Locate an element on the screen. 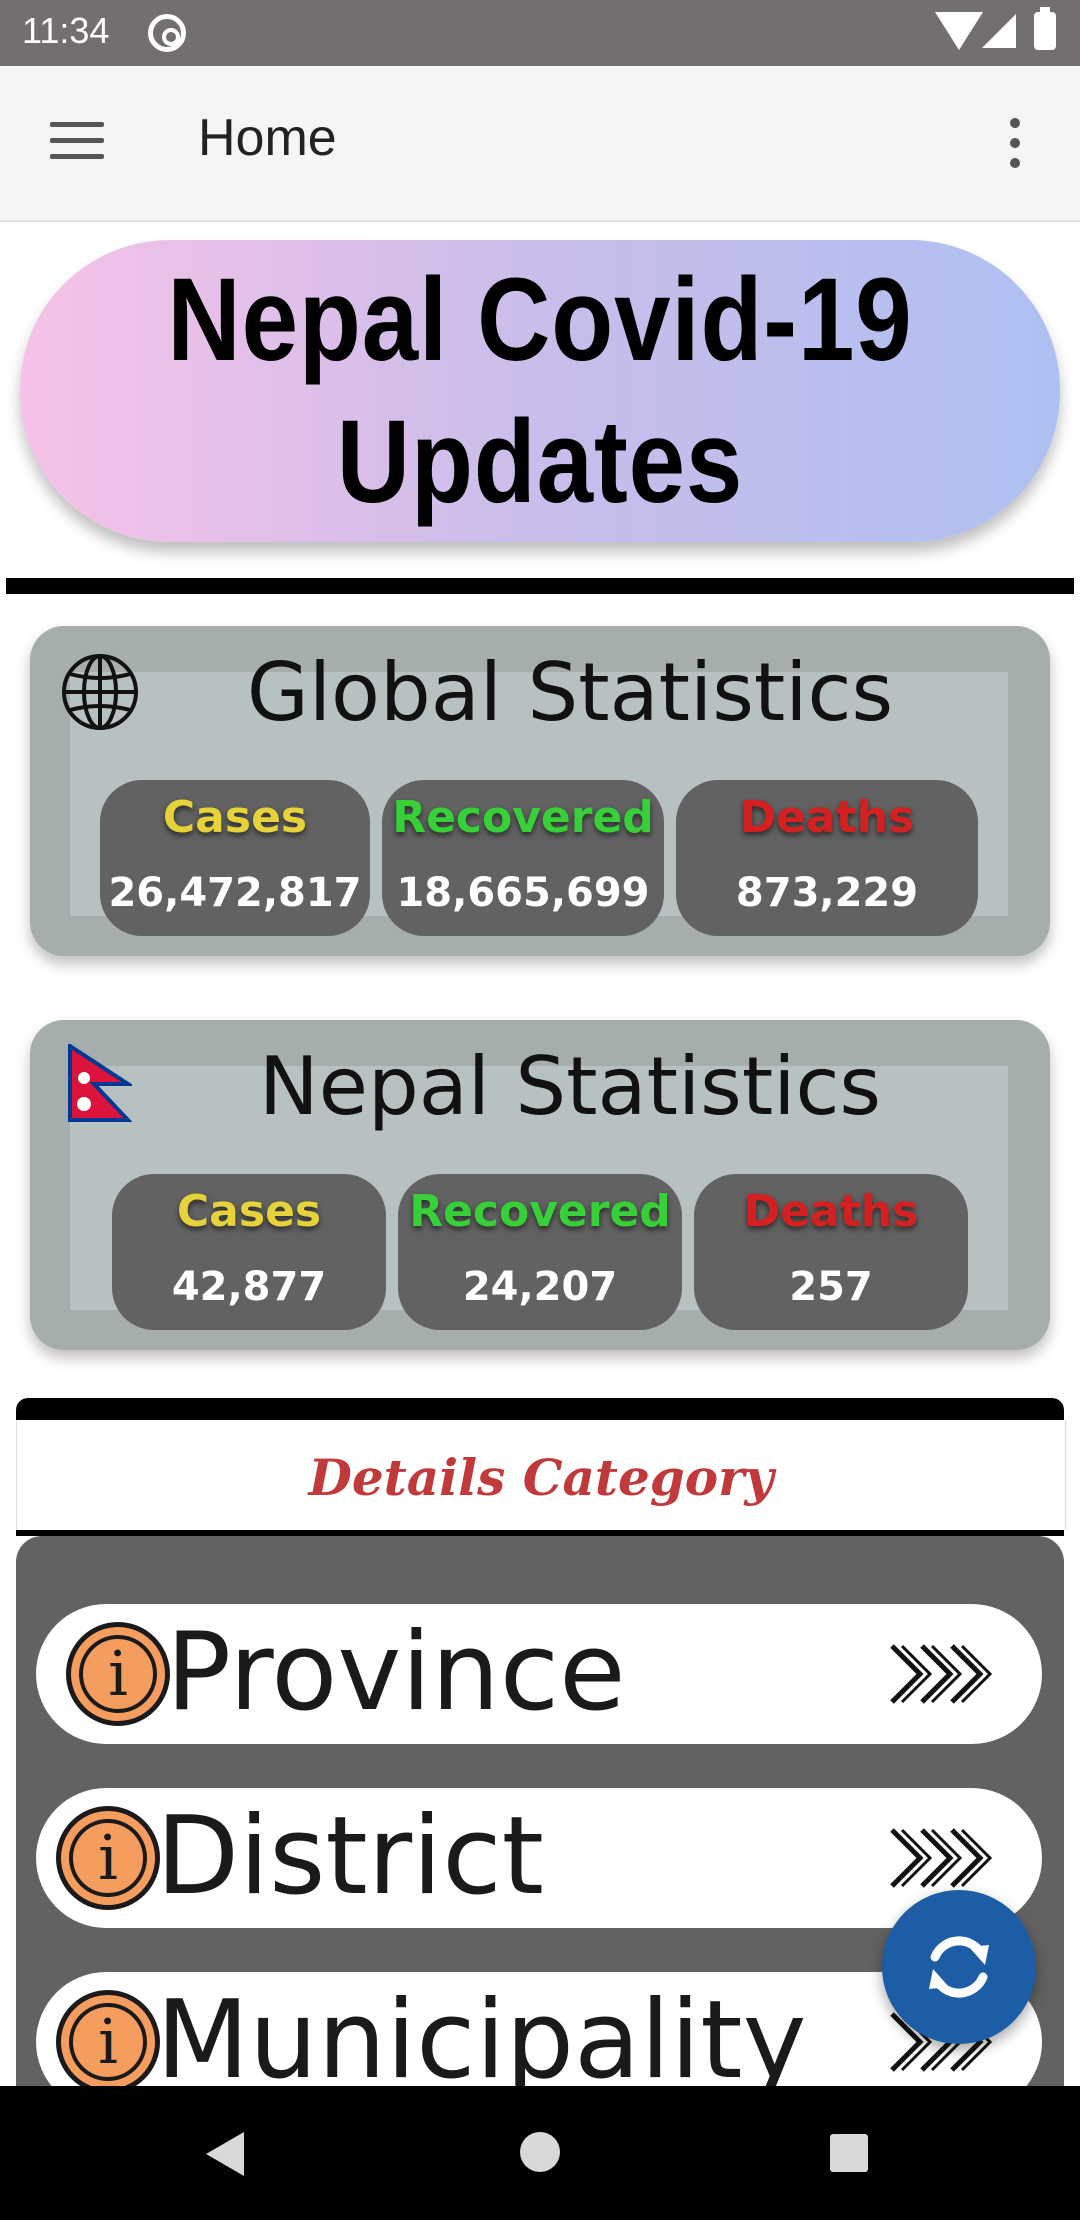 This screenshot has height=2220, width=1080. more-vert-icon is located at coordinates (1016, 143).